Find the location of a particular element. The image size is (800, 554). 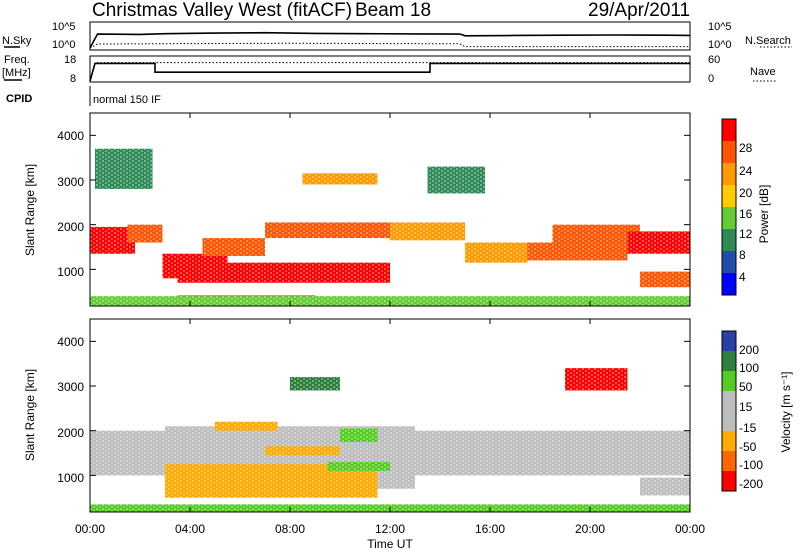

n-sky-series is located at coordinates (390, 40).